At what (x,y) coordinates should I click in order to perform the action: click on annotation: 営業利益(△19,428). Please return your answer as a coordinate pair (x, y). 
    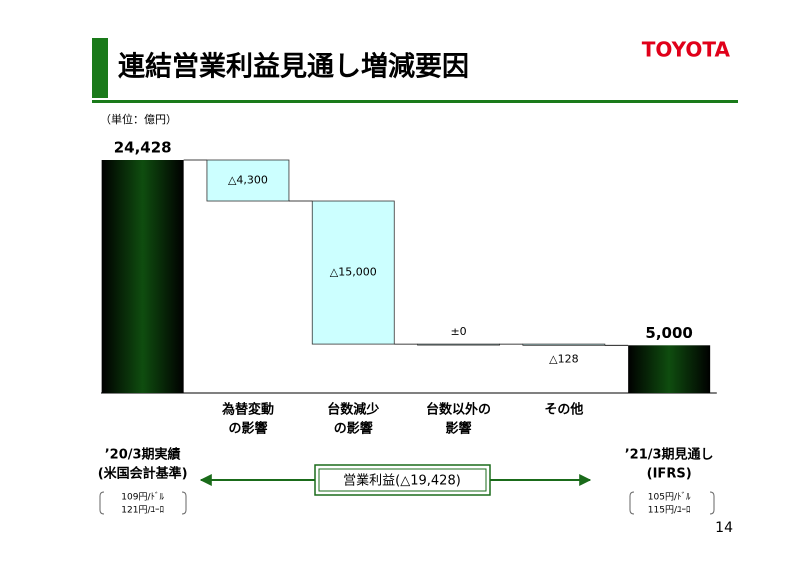
    Looking at the image, I should click on (402, 481).